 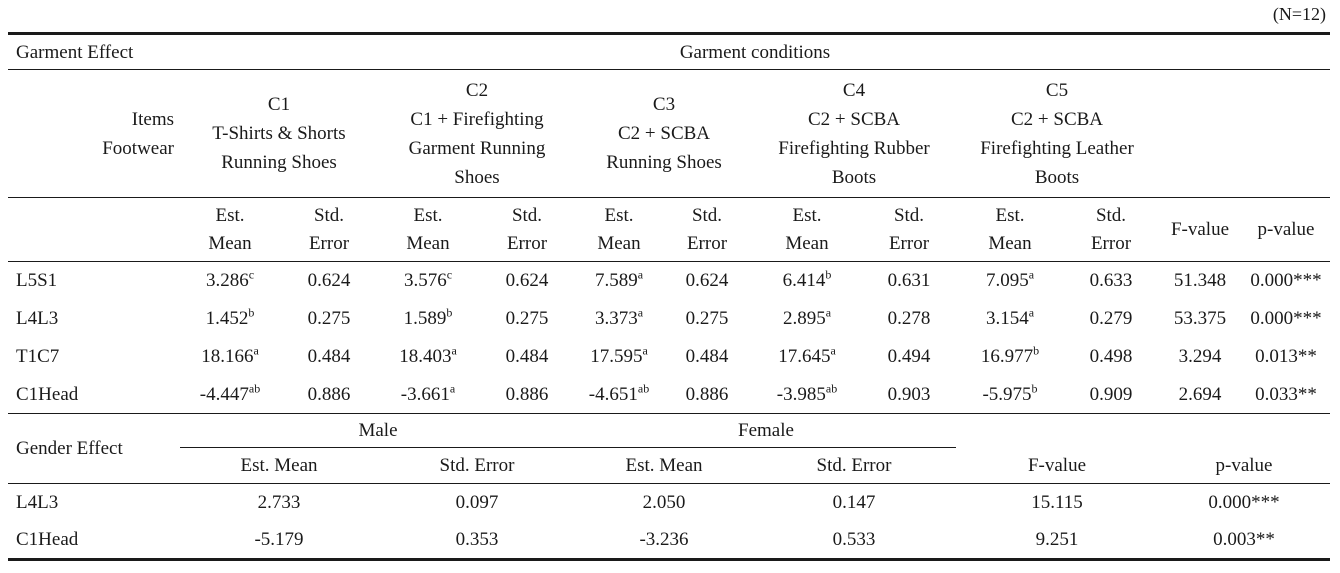 I want to click on f-value-header: F-value, so click(x=1200, y=229).